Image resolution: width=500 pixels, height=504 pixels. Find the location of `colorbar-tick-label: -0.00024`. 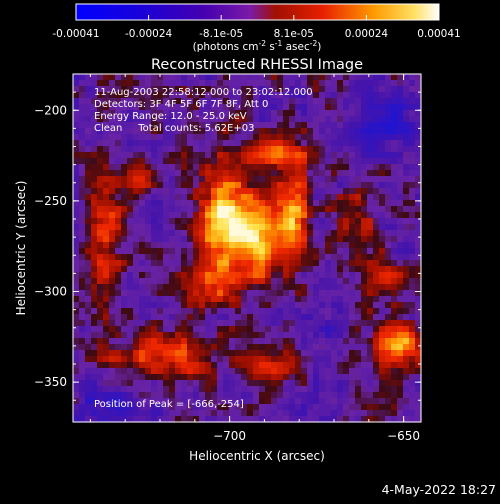

colorbar-tick-label: -0.00024 is located at coordinates (149, 34).